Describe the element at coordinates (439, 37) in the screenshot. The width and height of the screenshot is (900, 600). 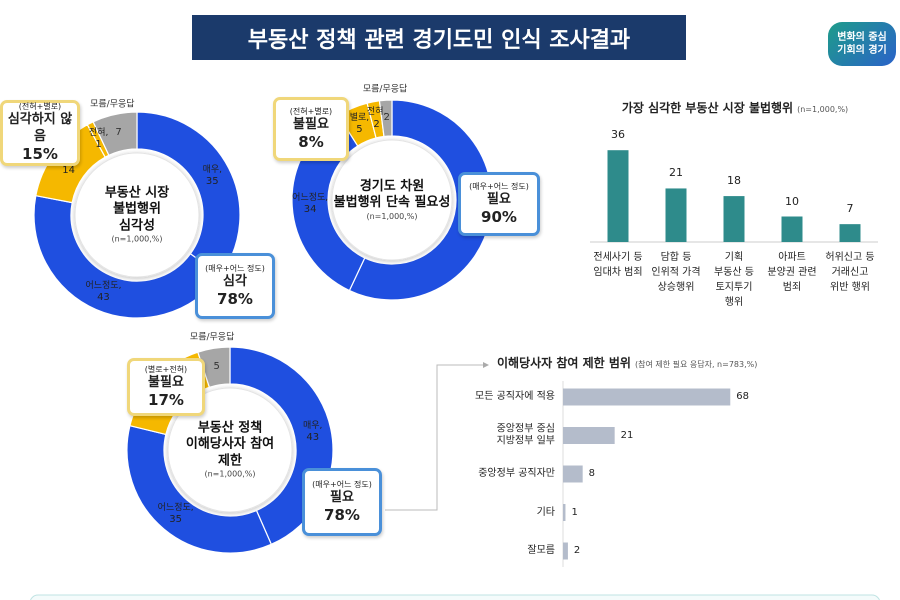
I see `page-title: 부동산 정책 관련 경기도민 인식 조사결과` at that location.